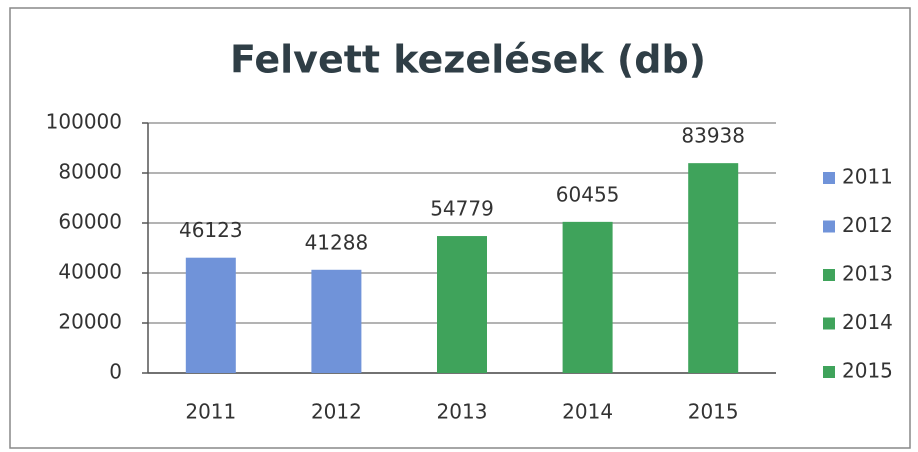  I want to click on x-tick-label: 2012, so click(336, 412).